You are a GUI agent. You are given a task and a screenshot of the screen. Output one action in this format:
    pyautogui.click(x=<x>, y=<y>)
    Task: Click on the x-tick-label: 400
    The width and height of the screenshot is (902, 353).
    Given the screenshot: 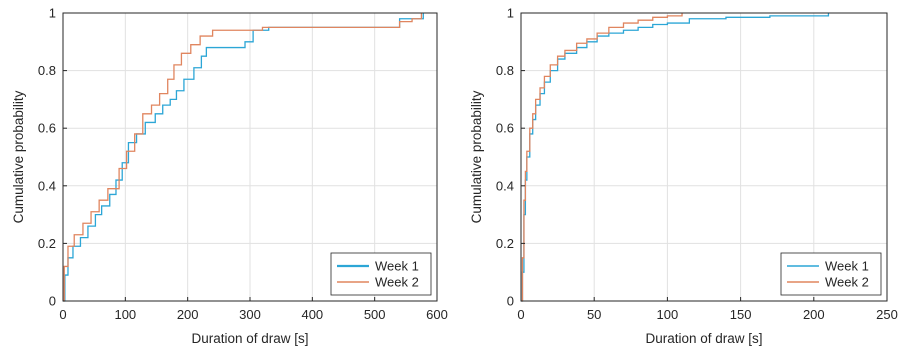 What is the action you would take?
    pyautogui.click(x=312, y=314)
    